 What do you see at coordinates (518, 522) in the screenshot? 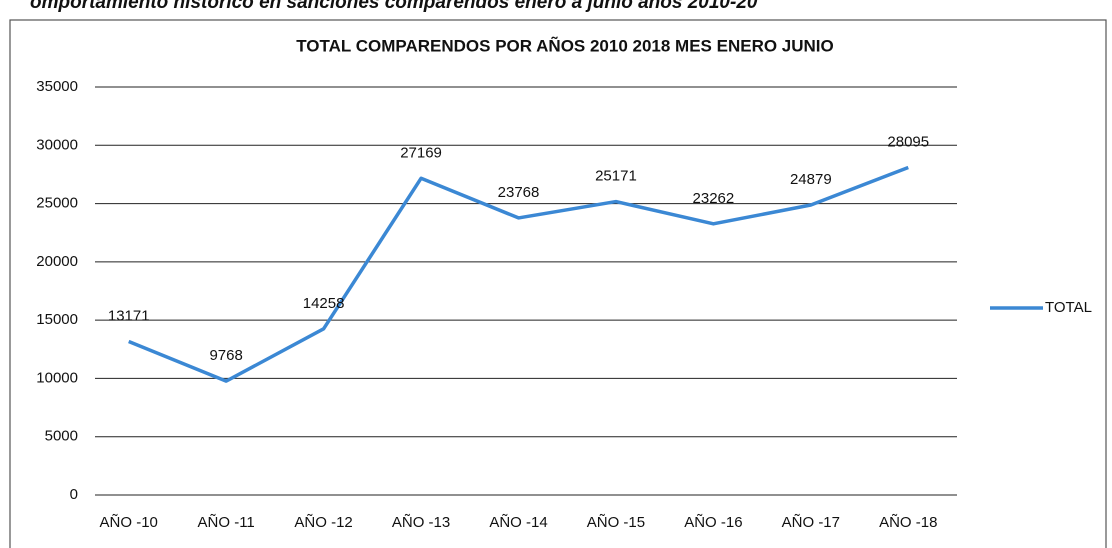
I see `x-tick-label: AÑO -14` at bounding box center [518, 522].